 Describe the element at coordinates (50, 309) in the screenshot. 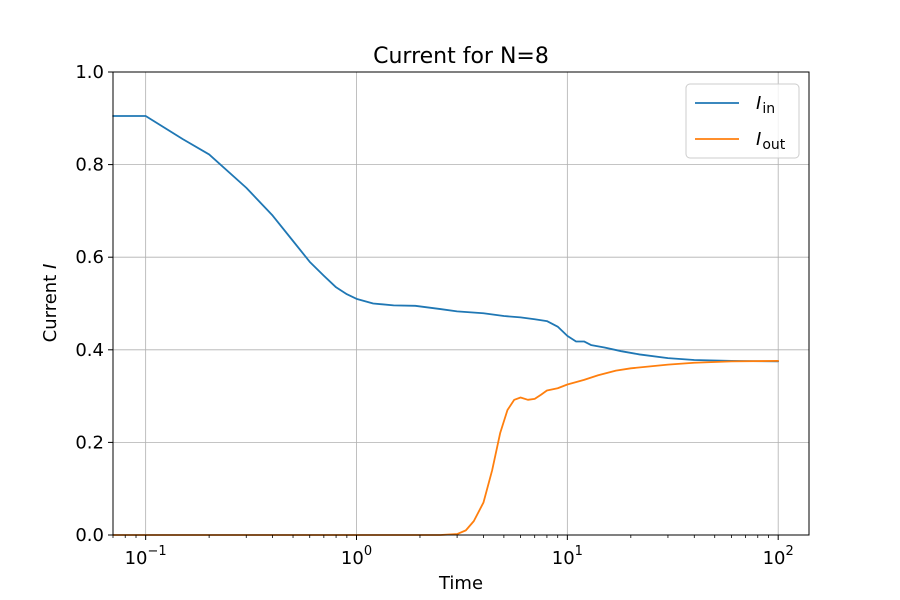

I see `y-axis-label-prefix: Current` at that location.